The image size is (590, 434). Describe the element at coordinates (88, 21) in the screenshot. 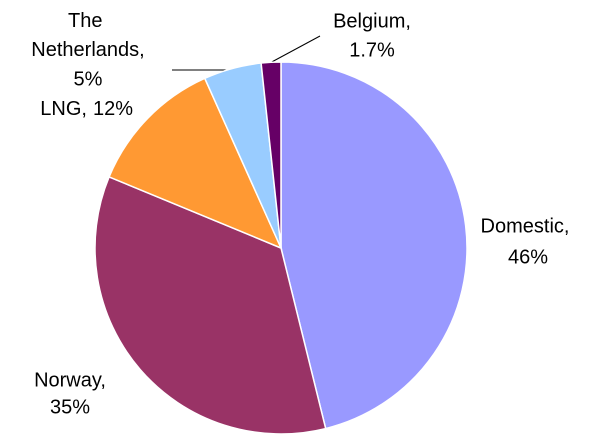

I see `label-line: The` at that location.